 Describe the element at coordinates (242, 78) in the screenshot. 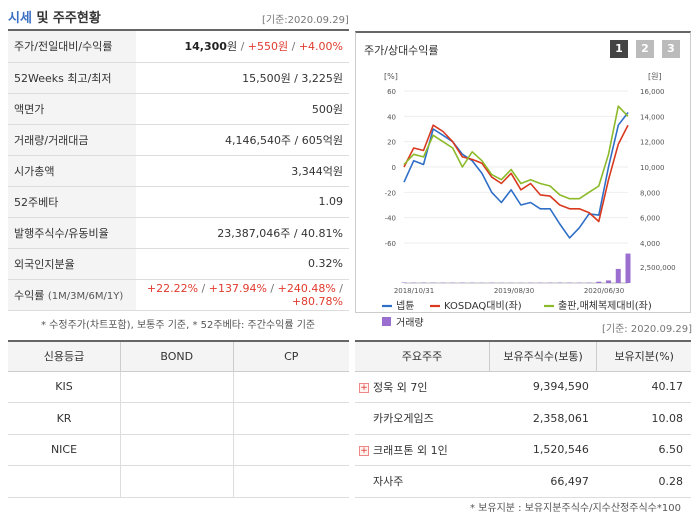

I see `stat-value: 15,500원 / 3,225원` at that location.